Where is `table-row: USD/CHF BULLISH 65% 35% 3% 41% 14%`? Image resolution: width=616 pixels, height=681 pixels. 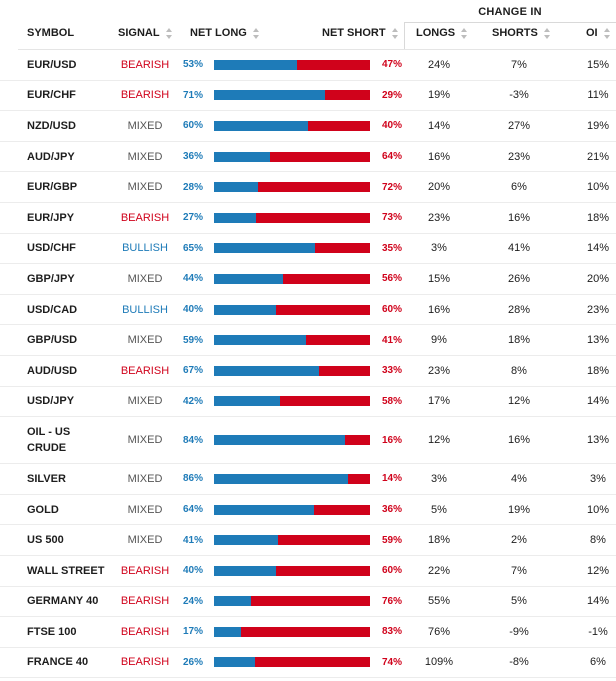 table-row: USD/CHF BULLISH 65% 35% 3% 41% 14% is located at coordinates (308, 249).